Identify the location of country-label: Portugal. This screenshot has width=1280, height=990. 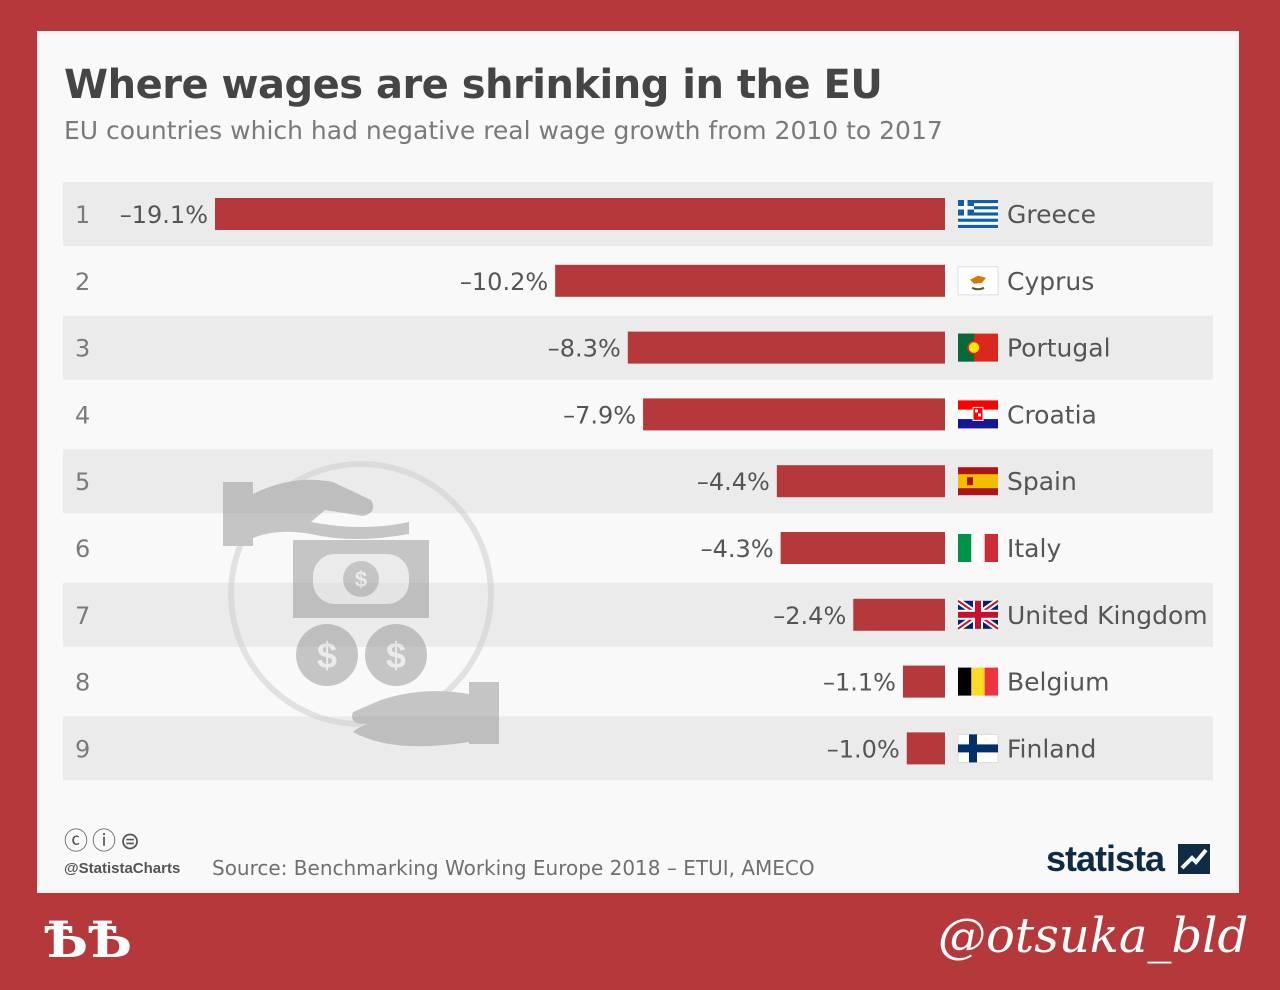
(1059, 348).